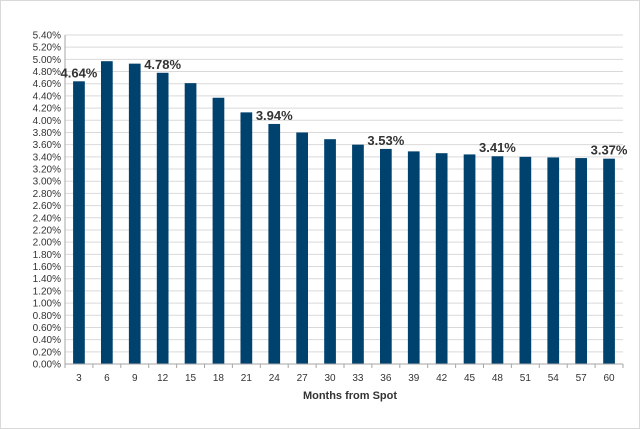 Image resolution: width=640 pixels, height=430 pixels. I want to click on data-label: 3.37%, so click(609, 150).